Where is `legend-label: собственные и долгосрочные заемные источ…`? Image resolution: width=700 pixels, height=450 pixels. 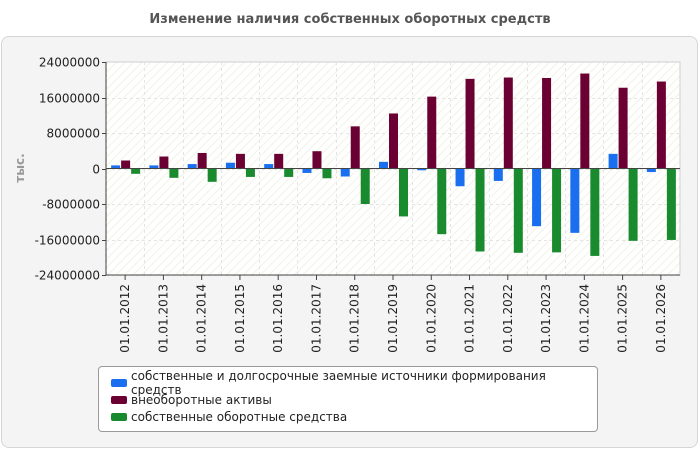 legend-label: собственные и долгосрочные заемные источ… is located at coordinates (338, 382).